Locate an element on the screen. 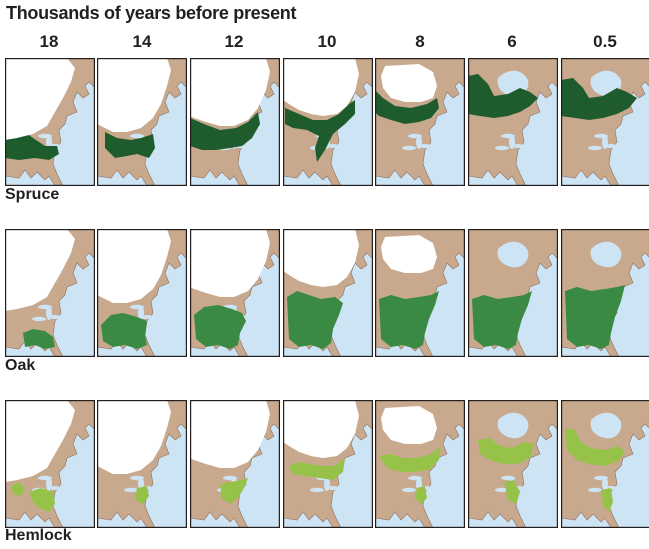  figure-title: Thousands of years before present is located at coordinates (151, 13).